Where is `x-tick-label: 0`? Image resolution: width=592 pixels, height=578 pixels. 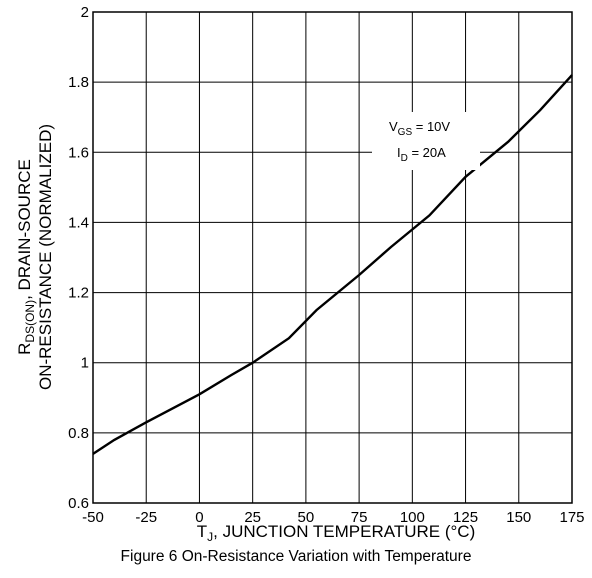
x-tick-label: 0 is located at coordinates (199, 517).